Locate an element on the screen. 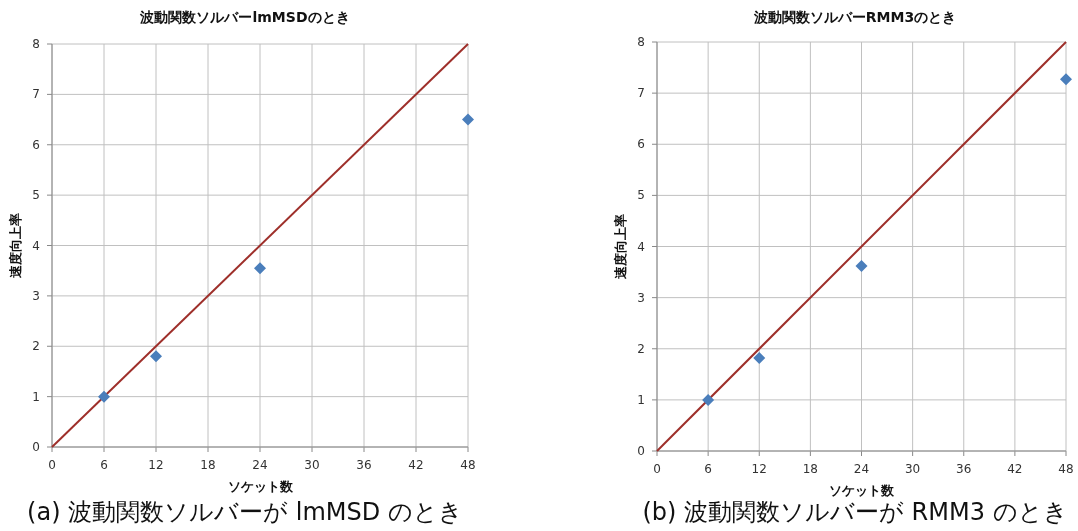 The image size is (1078, 531). chart-title: 波動関数ソルバーRMM3のとき is located at coordinates (854, 17).